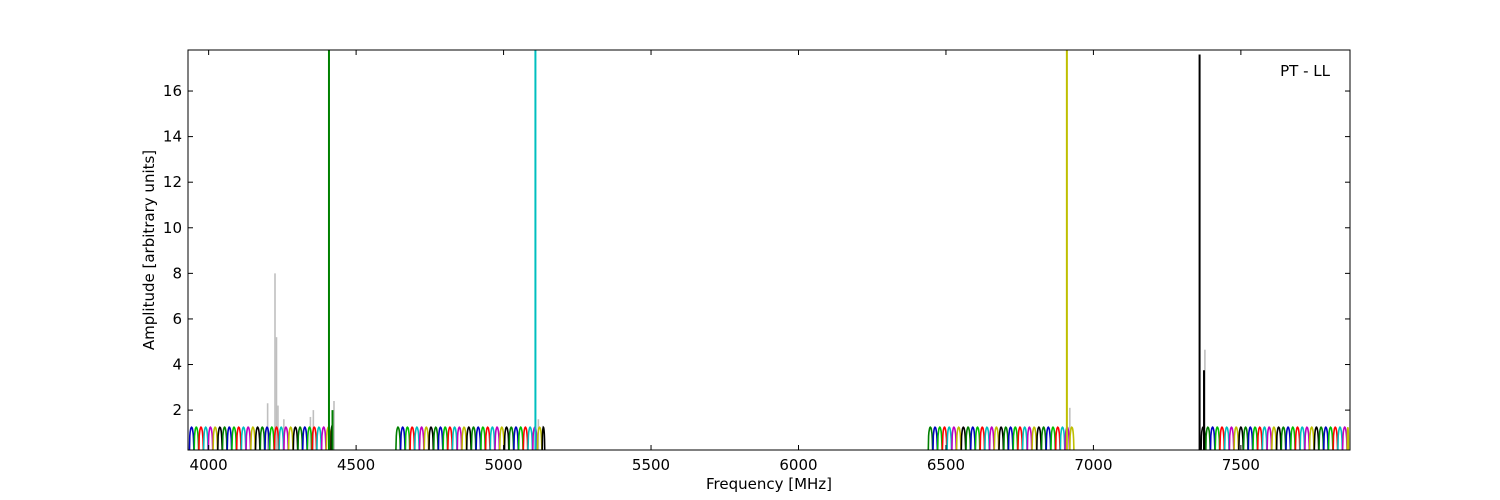  Describe the element at coordinates (503, 465) in the screenshot. I see `x-tick-label: 5000` at that location.